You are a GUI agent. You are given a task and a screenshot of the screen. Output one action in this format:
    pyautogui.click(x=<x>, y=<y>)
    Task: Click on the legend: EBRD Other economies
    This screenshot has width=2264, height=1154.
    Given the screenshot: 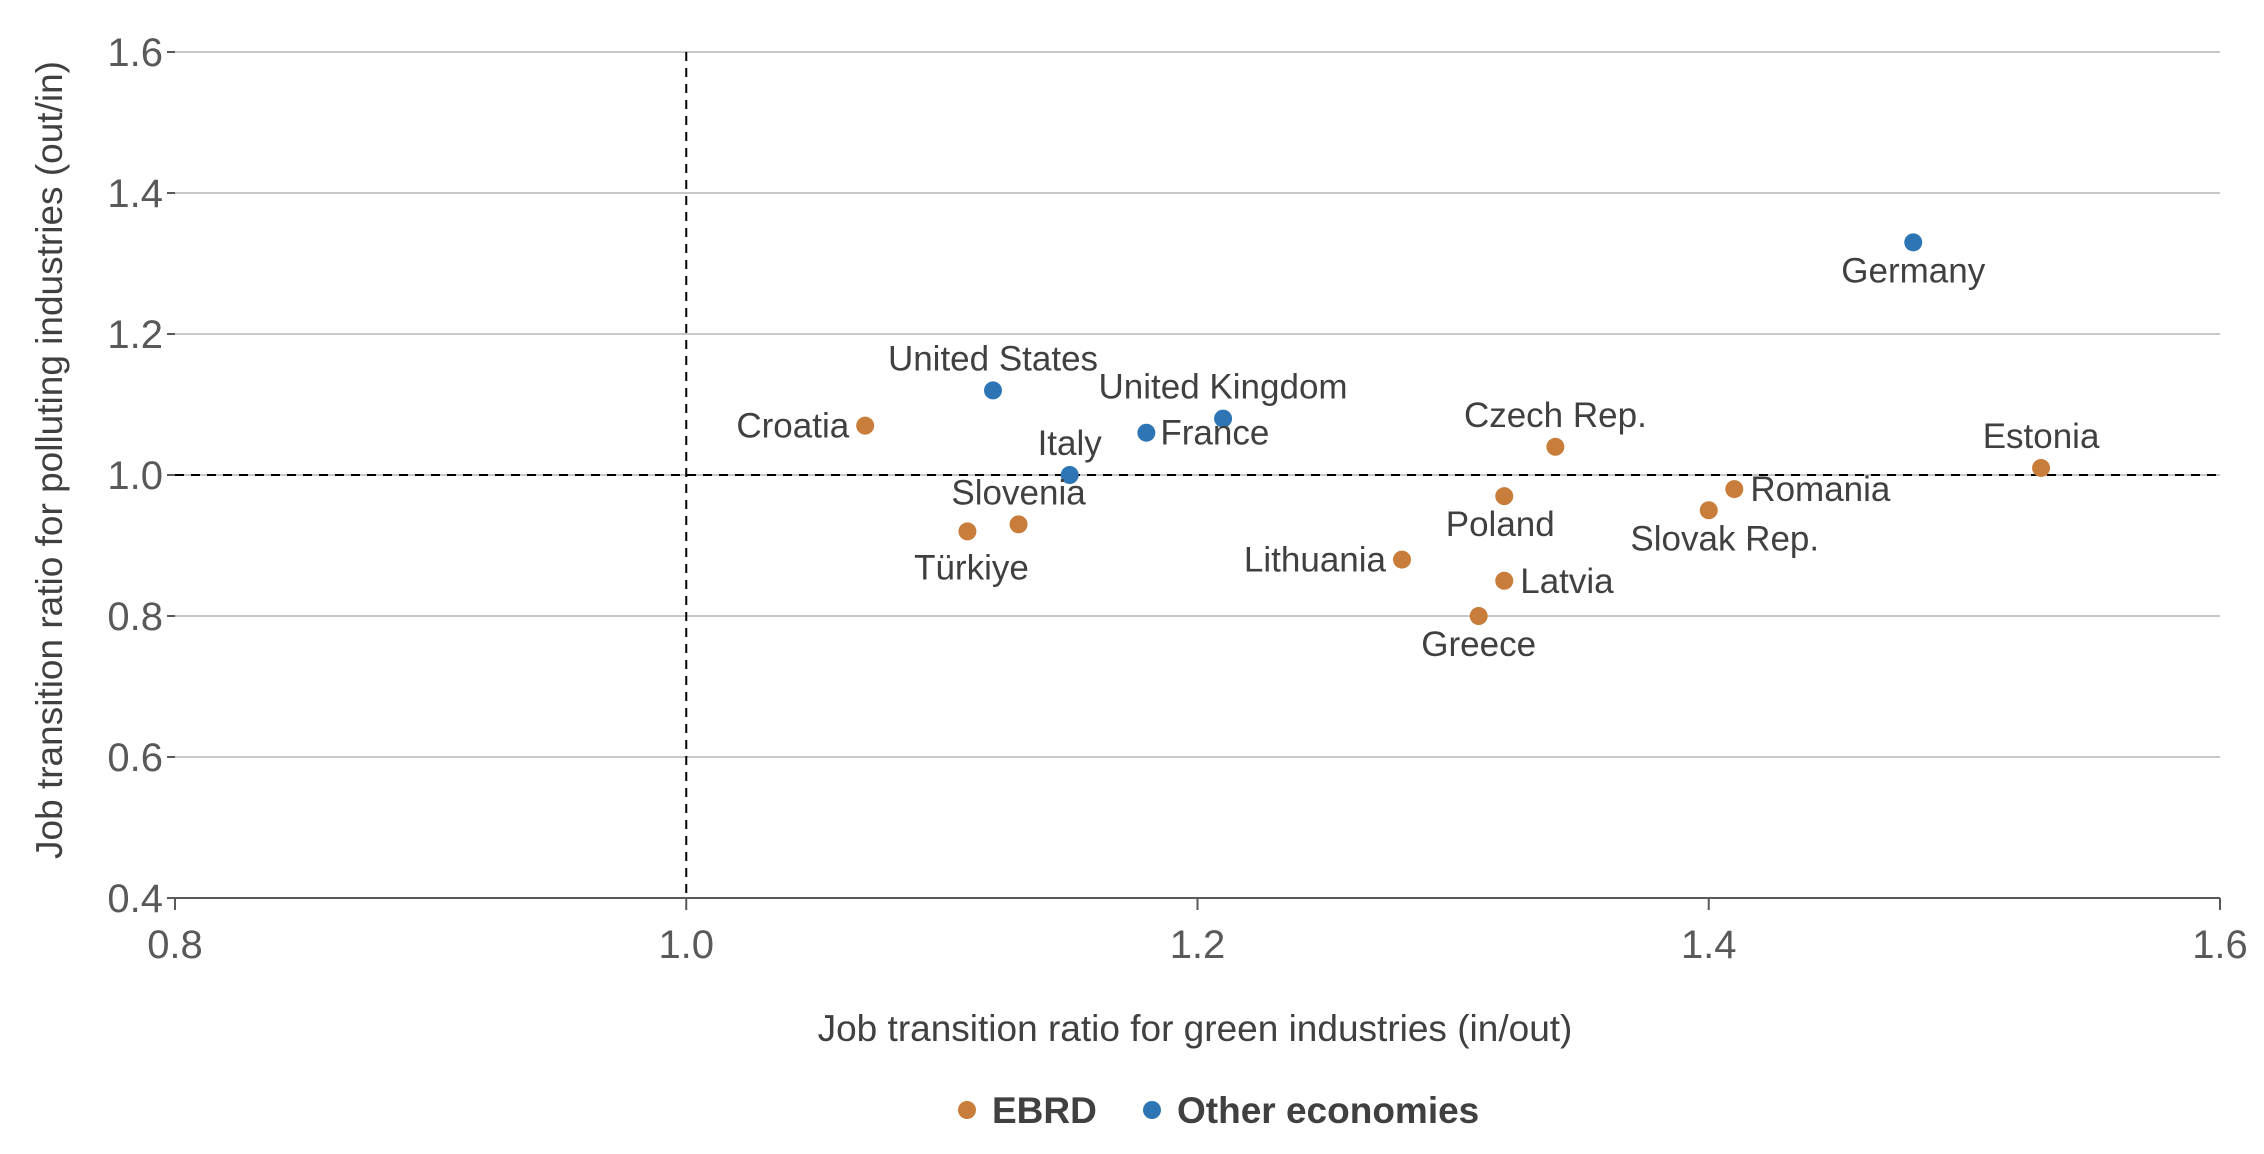 What is the action you would take?
    pyautogui.click(x=1218, y=1110)
    